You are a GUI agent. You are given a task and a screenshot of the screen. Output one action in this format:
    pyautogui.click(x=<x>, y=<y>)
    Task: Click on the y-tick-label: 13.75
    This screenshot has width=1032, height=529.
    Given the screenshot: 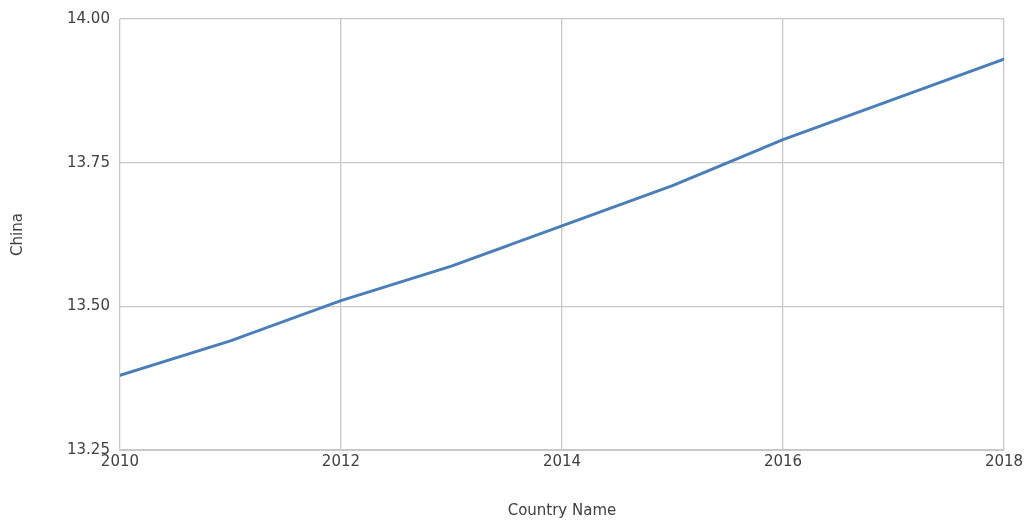 What is the action you would take?
    pyautogui.click(x=88, y=161)
    